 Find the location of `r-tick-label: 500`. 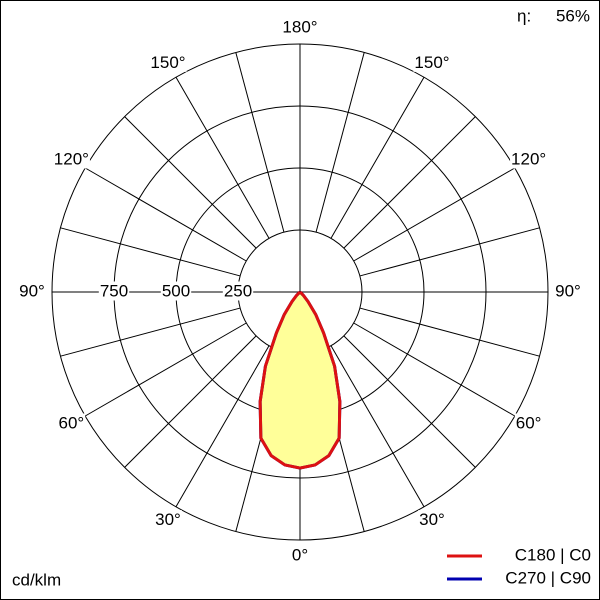

r-tick-label: 500 is located at coordinates (176, 290).